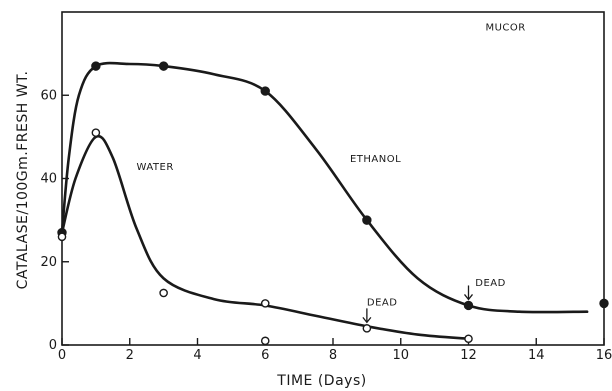  What do you see at coordinates (265, 355) in the screenshot?
I see `x-tick-label: 6` at bounding box center [265, 355].